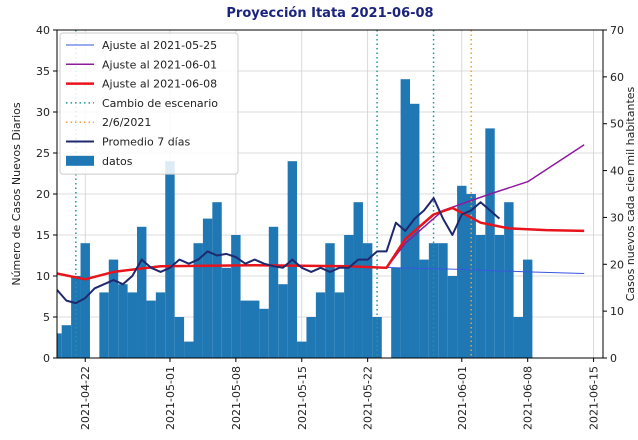  Describe the element at coordinates (170, 398) in the screenshot. I see `x-tick-label: 2021-05-01` at that location.